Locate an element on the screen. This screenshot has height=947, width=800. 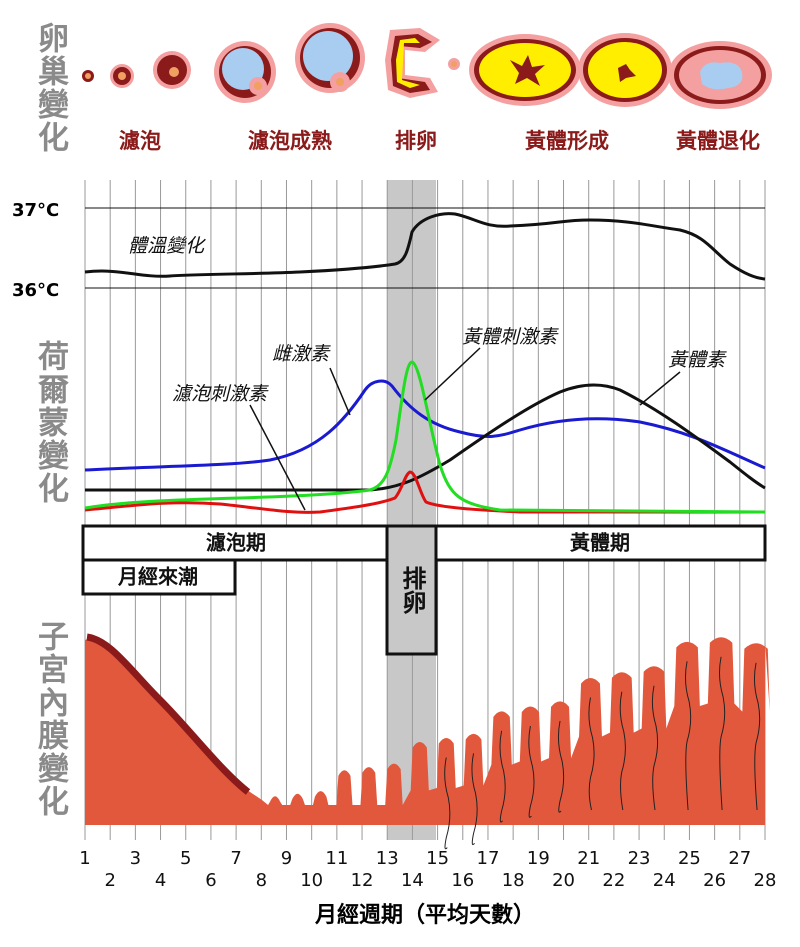
stage-label: 黃體退化 is located at coordinates (718, 141).